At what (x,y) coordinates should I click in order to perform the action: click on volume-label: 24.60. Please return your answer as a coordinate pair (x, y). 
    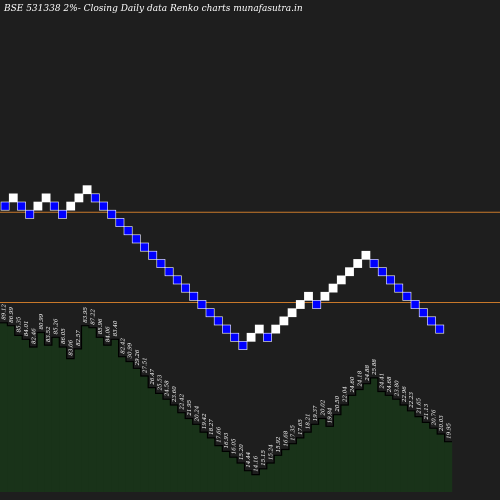
    Looking at the image, I should click on (353, 384).